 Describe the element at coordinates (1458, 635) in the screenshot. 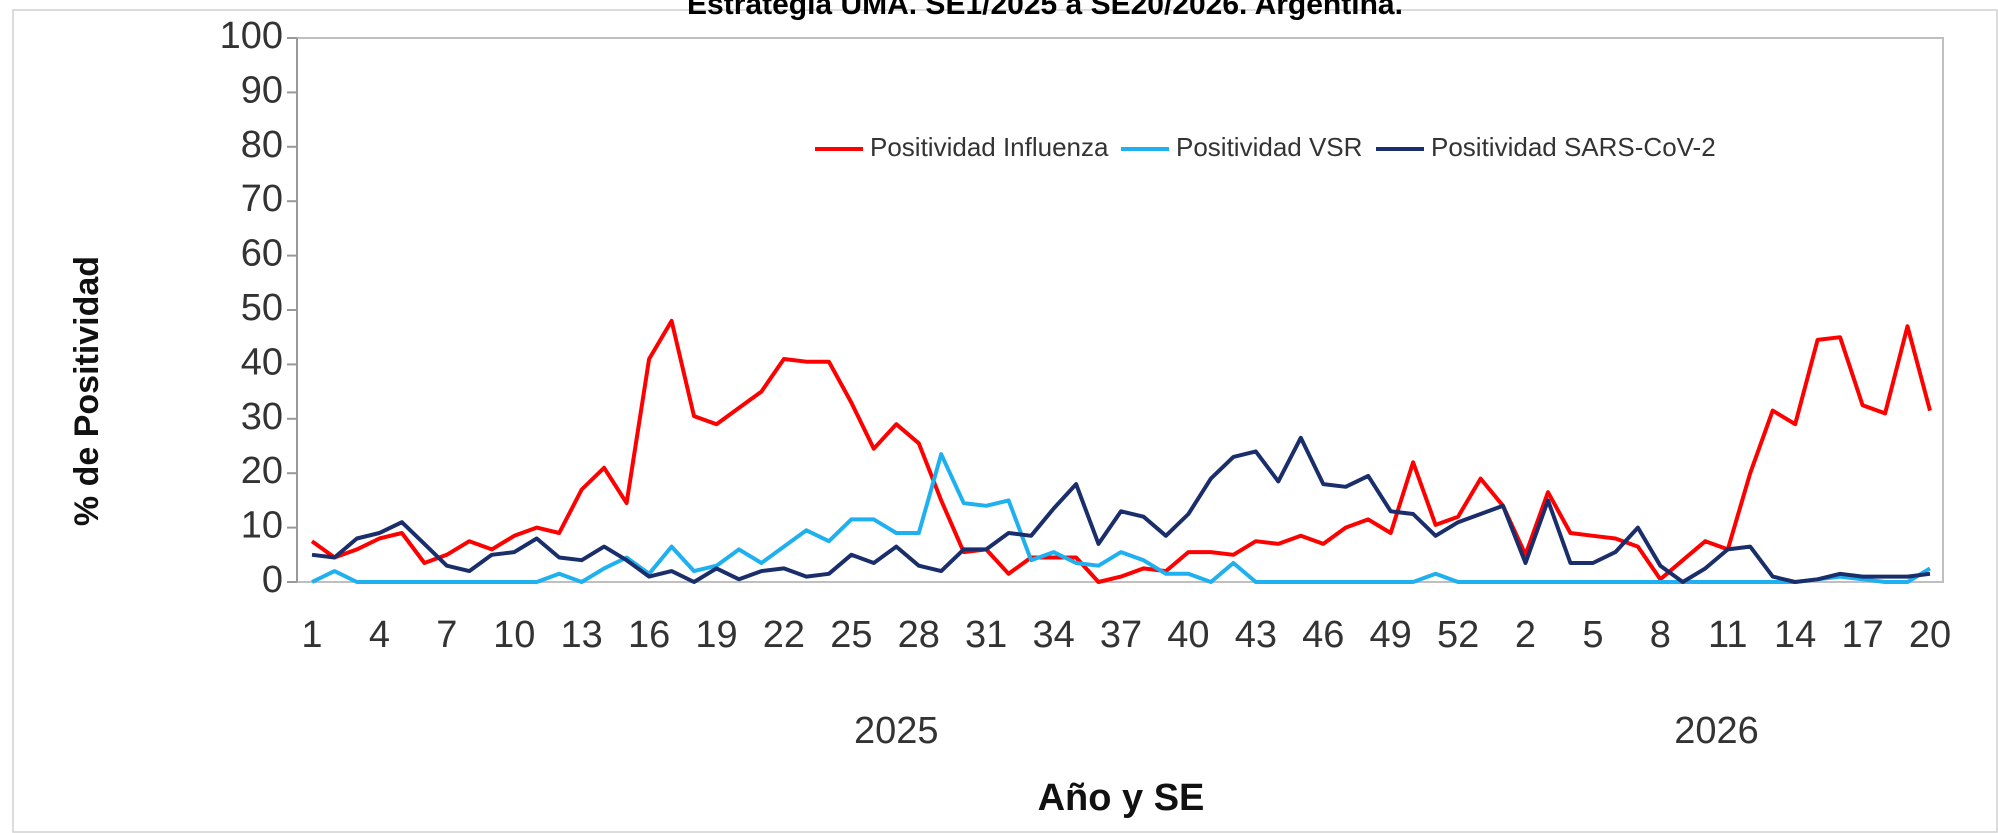

I see `x-tick-label: 52` at that location.